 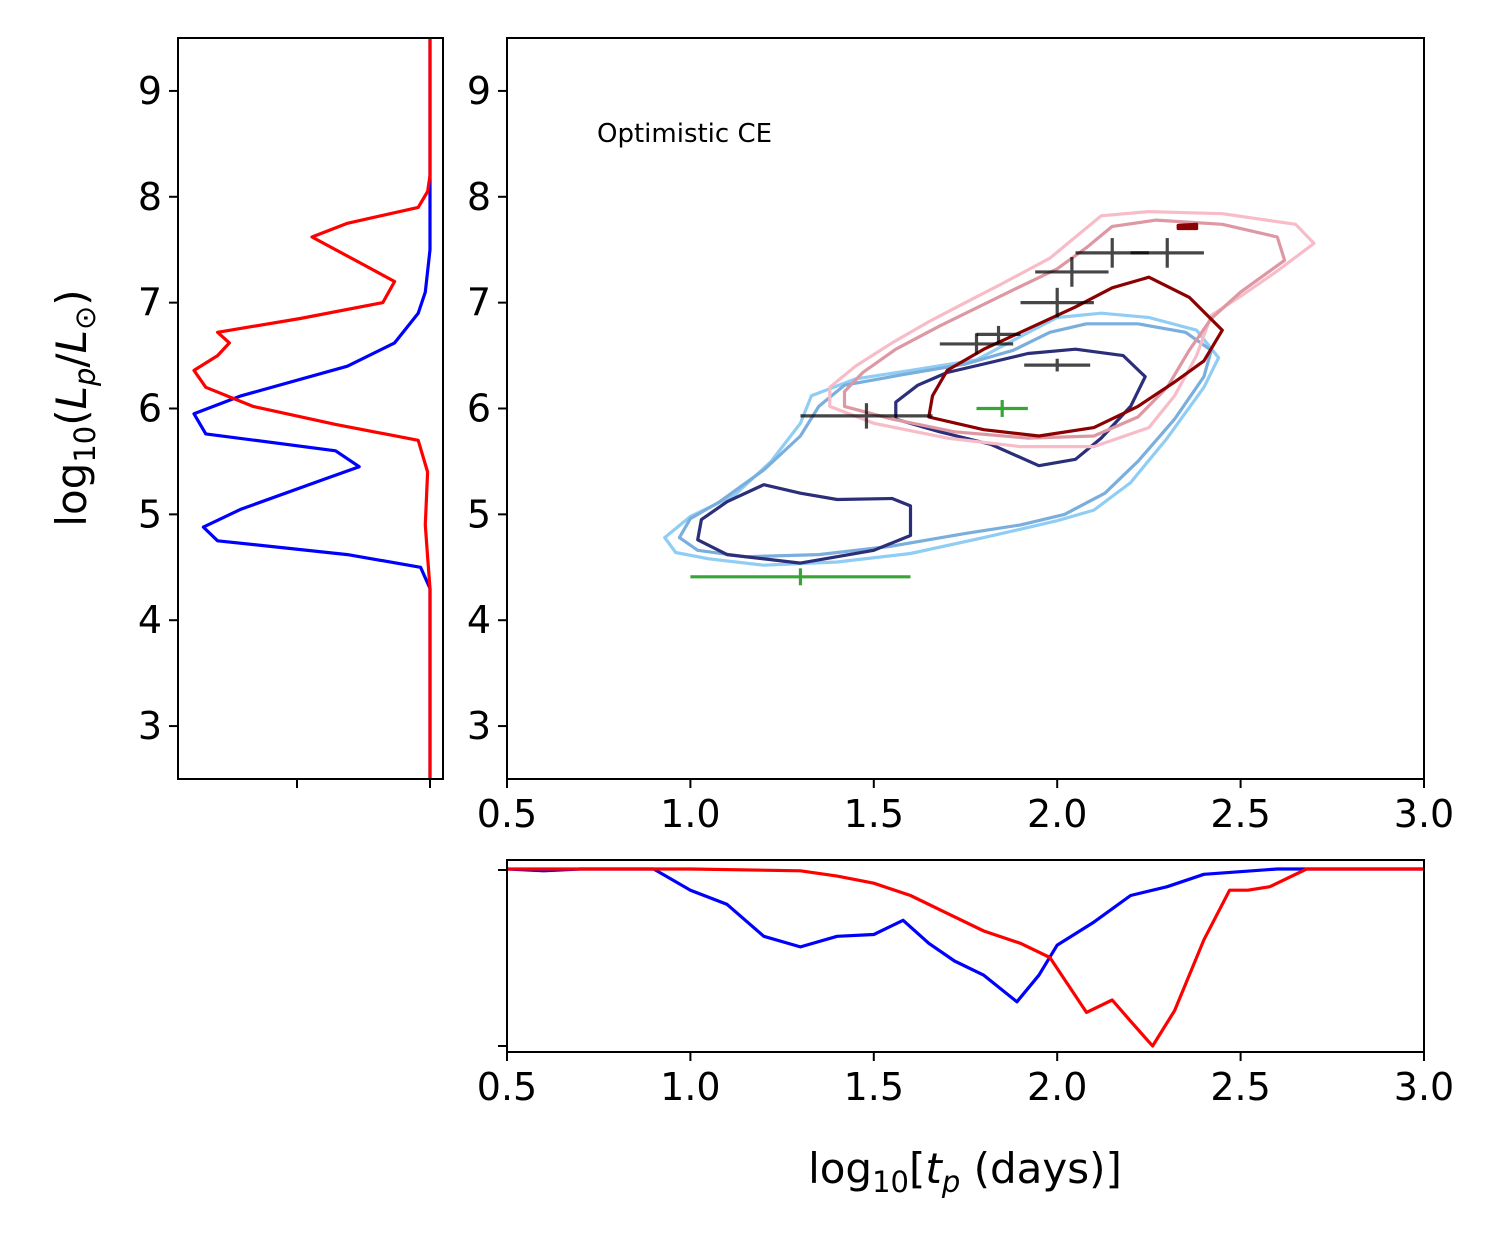 I want to click on left-marginal-blue-kde, so click(x=312, y=408).